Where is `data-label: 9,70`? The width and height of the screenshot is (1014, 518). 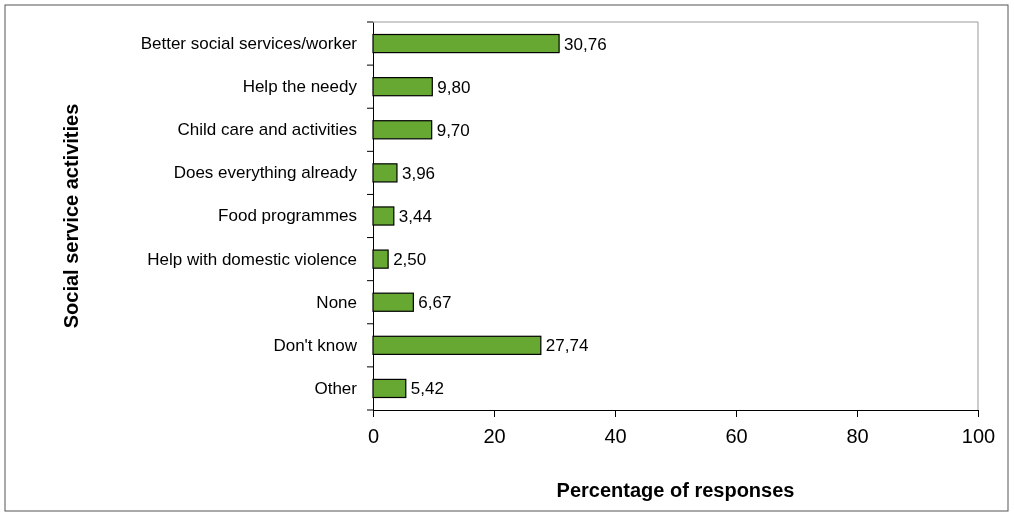 data-label: 9,70 is located at coordinates (453, 130).